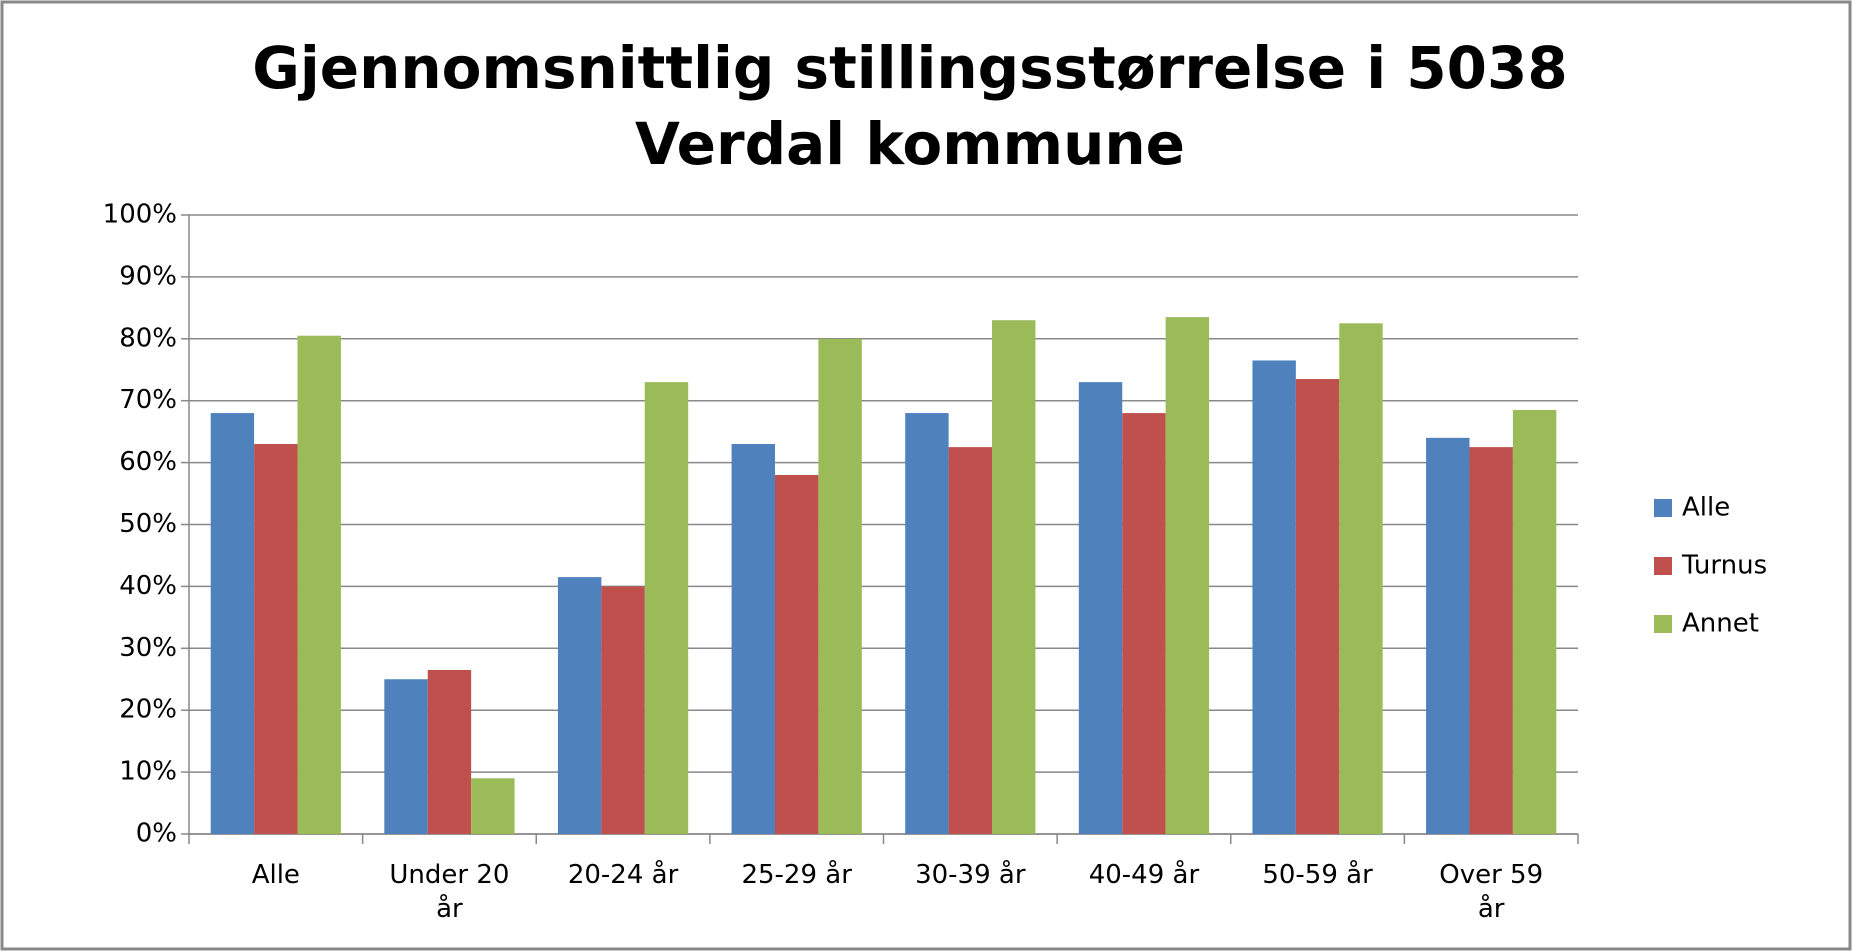 The height and width of the screenshot is (951, 1852). I want to click on legend-label: Annet, so click(1720, 624).